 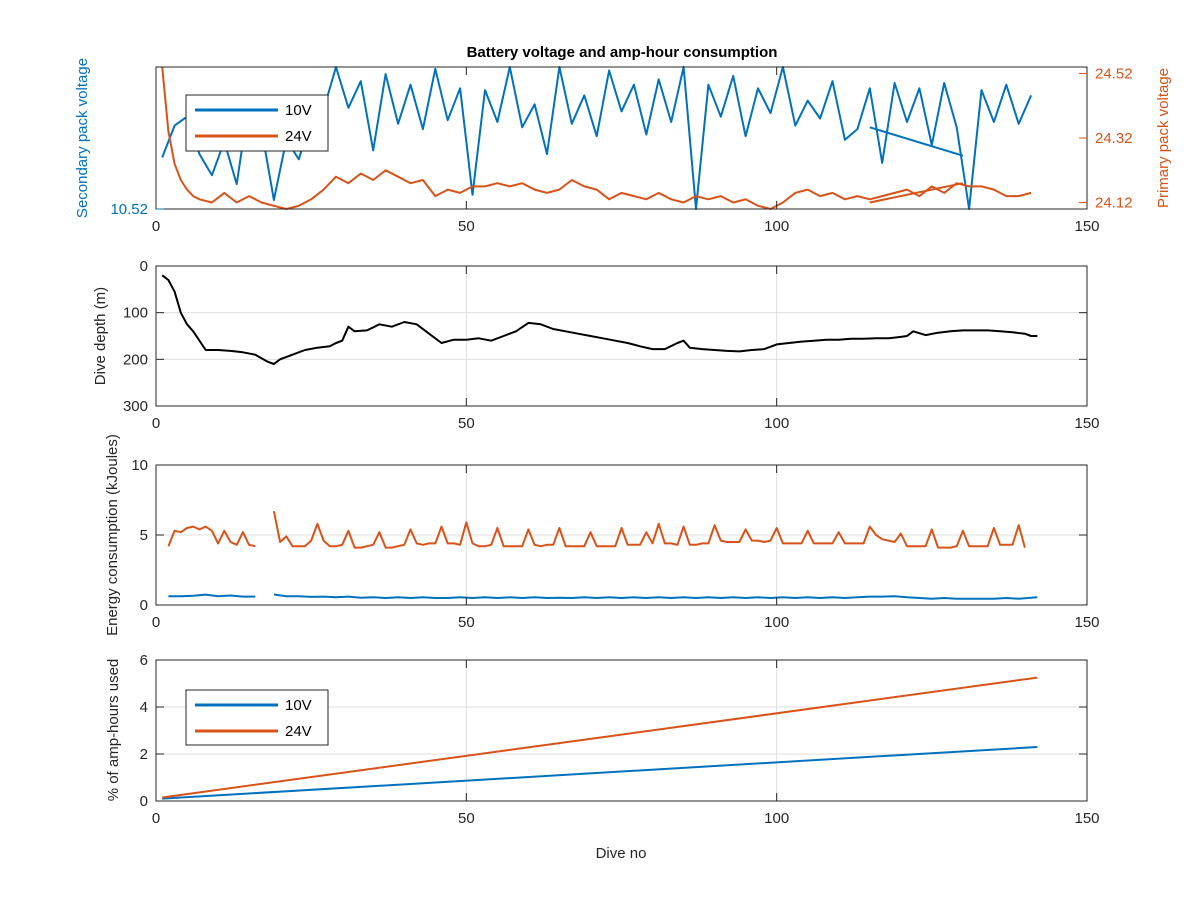 I want to click on dive-depth-label: Dive depth (m), so click(x=100, y=336).